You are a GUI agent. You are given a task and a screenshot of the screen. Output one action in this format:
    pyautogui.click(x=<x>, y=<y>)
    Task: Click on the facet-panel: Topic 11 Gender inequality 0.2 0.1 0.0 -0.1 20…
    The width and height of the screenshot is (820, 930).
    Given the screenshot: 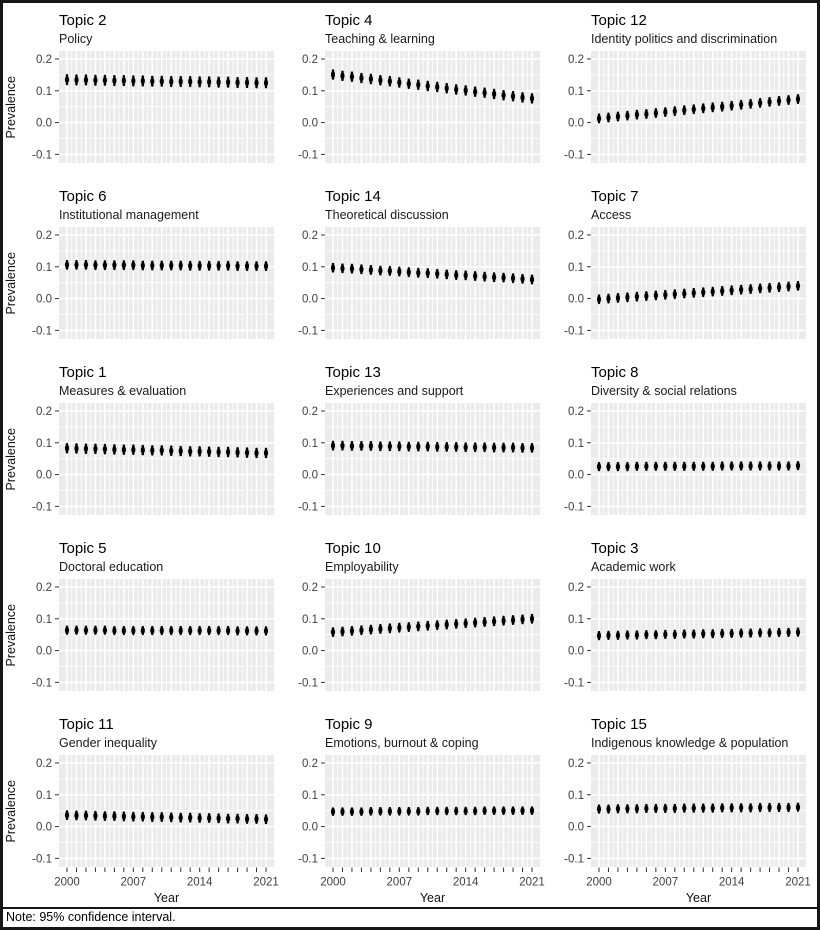 What is the action you would take?
    pyautogui.click(x=152, y=807)
    